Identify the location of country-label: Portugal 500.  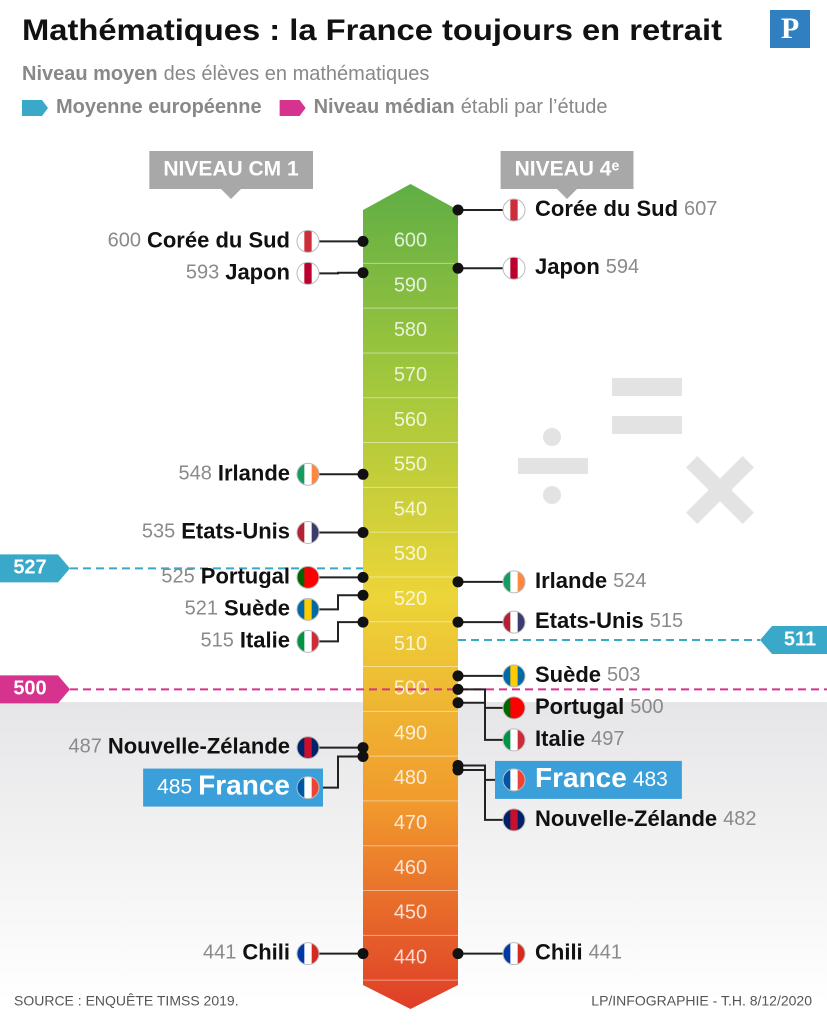
(599, 706).